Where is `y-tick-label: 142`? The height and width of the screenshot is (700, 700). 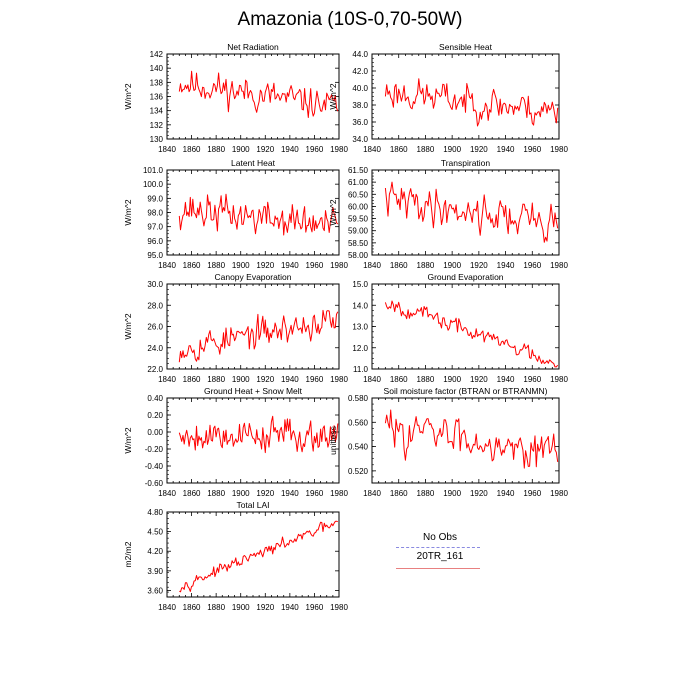 y-tick-label: 142 is located at coordinates (157, 54).